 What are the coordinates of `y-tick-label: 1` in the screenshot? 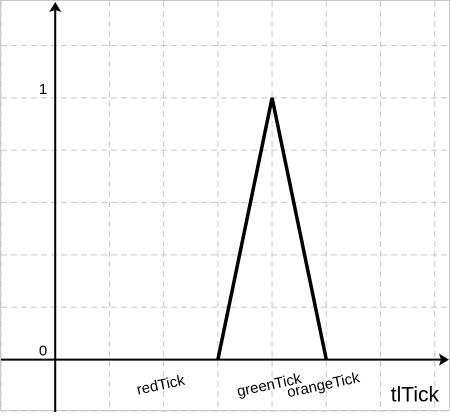 It's located at (43, 89).